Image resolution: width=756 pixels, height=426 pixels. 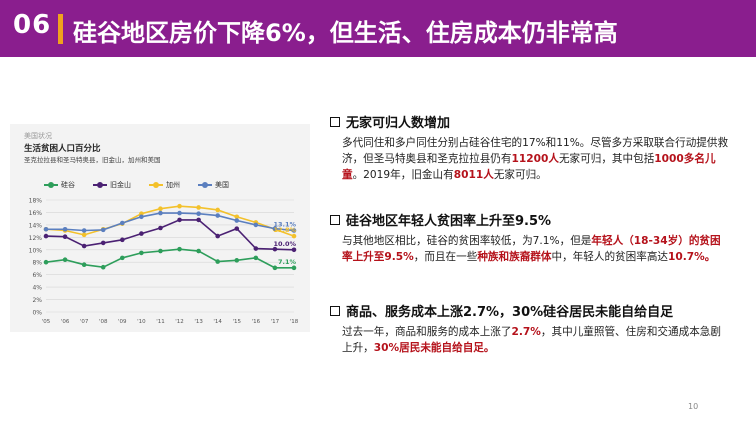 What do you see at coordinates (256, 322) in the screenshot?
I see `x-tick-label: '16` at bounding box center [256, 322].